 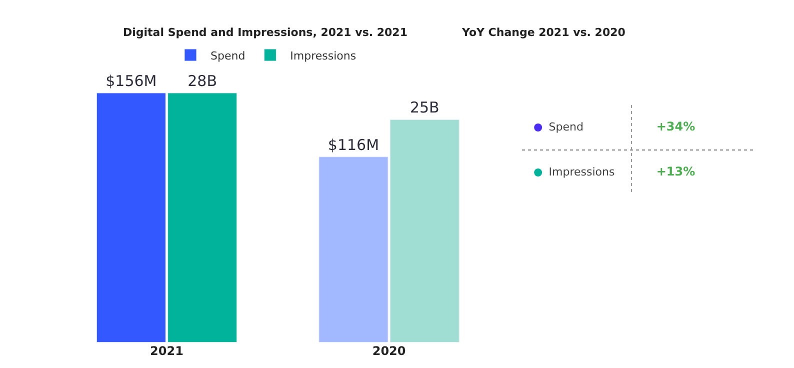 What do you see at coordinates (354, 145) in the screenshot?
I see `data-label: $116M` at bounding box center [354, 145].